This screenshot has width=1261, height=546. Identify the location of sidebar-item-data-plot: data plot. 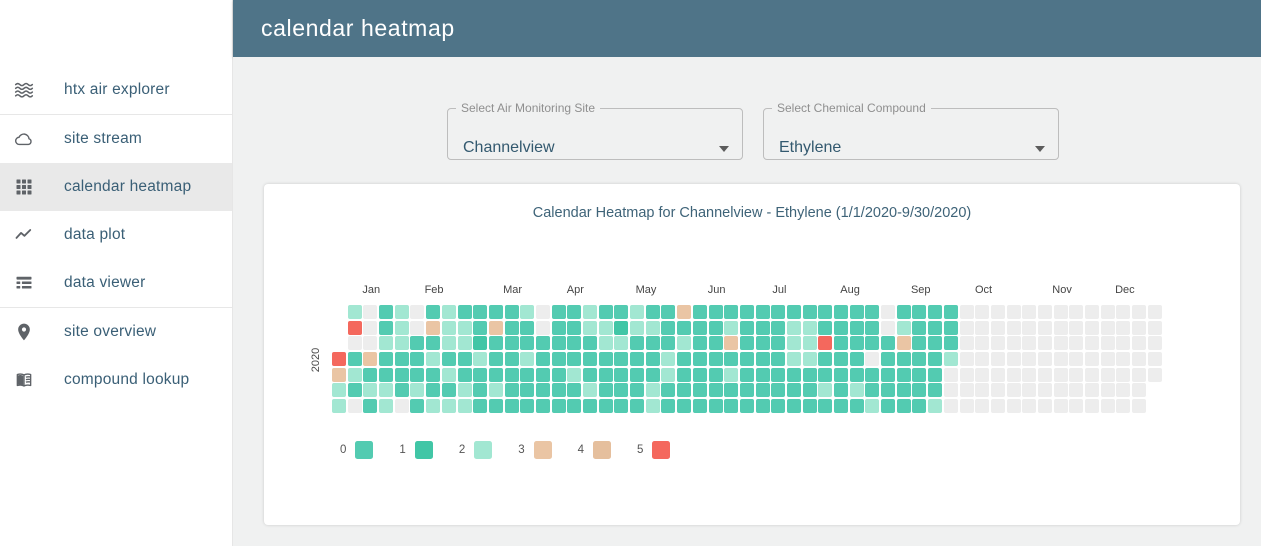
(116, 235).